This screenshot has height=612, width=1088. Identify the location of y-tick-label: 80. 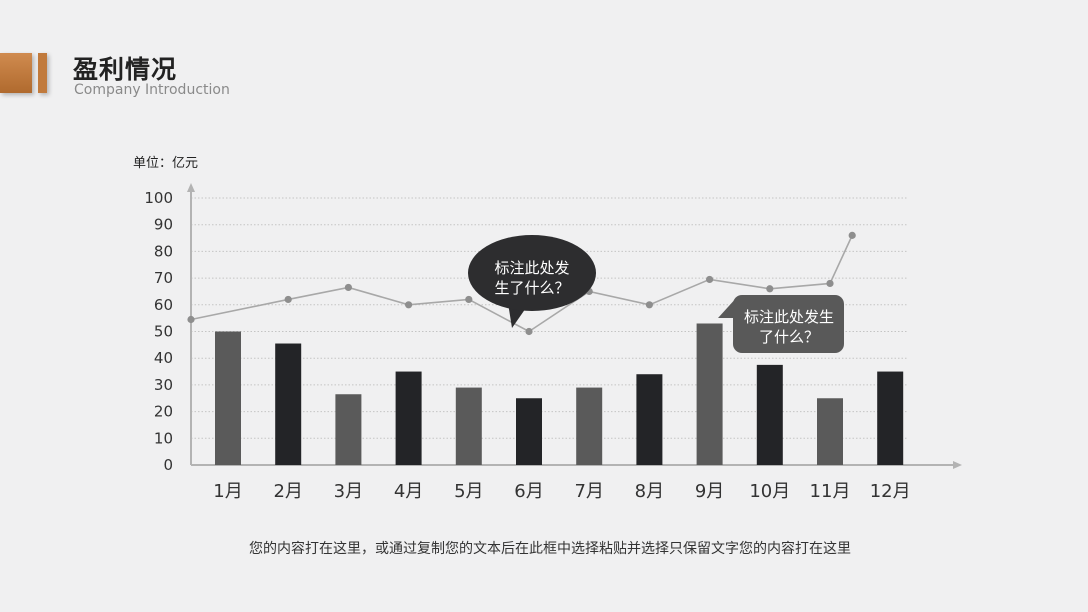
(163, 251).